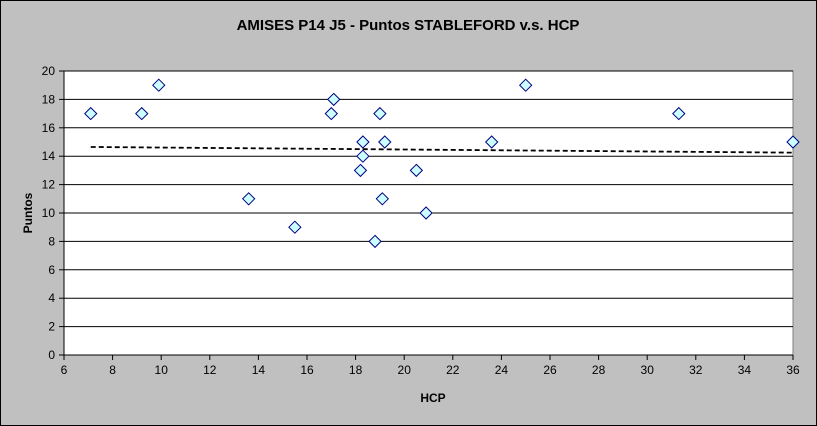  What do you see at coordinates (51, 270) in the screenshot?
I see `y-tick-label: 6` at bounding box center [51, 270].